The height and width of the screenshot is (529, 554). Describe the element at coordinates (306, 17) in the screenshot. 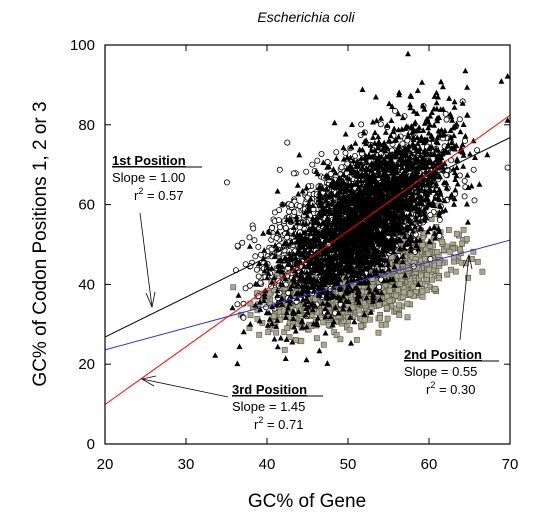

I see `chart-title: Escherichia coli` at that location.